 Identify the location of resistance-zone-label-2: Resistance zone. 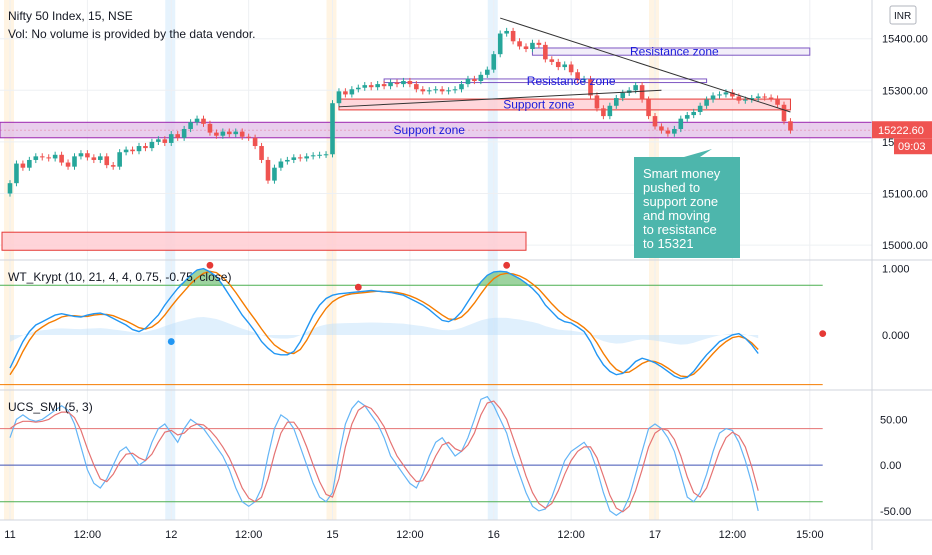
(571, 81).